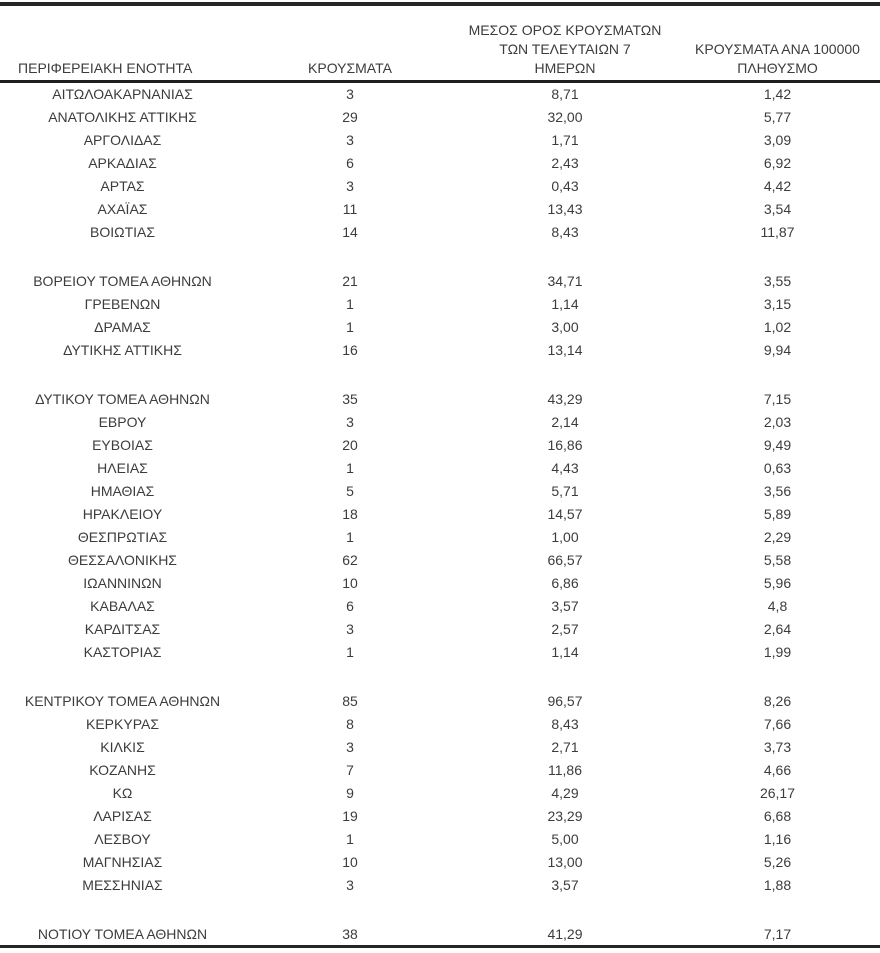 Image resolution: width=880 pixels, height=953 pixels. Describe the element at coordinates (565, 350) in the screenshot. I see `avg-7day-value-cell: 13,14` at that location.